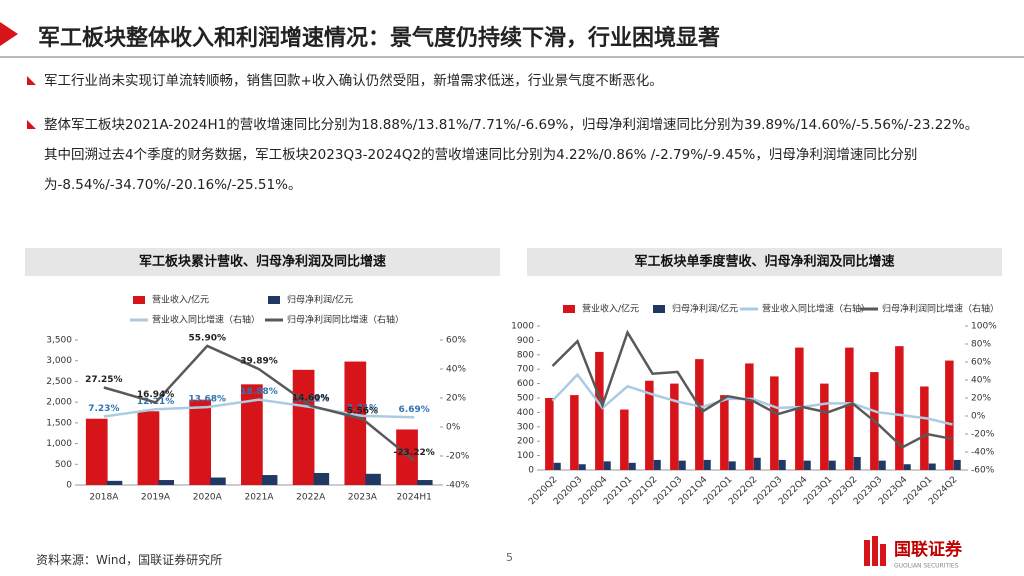  I want to click on logo-text: 国联证券, so click(928, 549).